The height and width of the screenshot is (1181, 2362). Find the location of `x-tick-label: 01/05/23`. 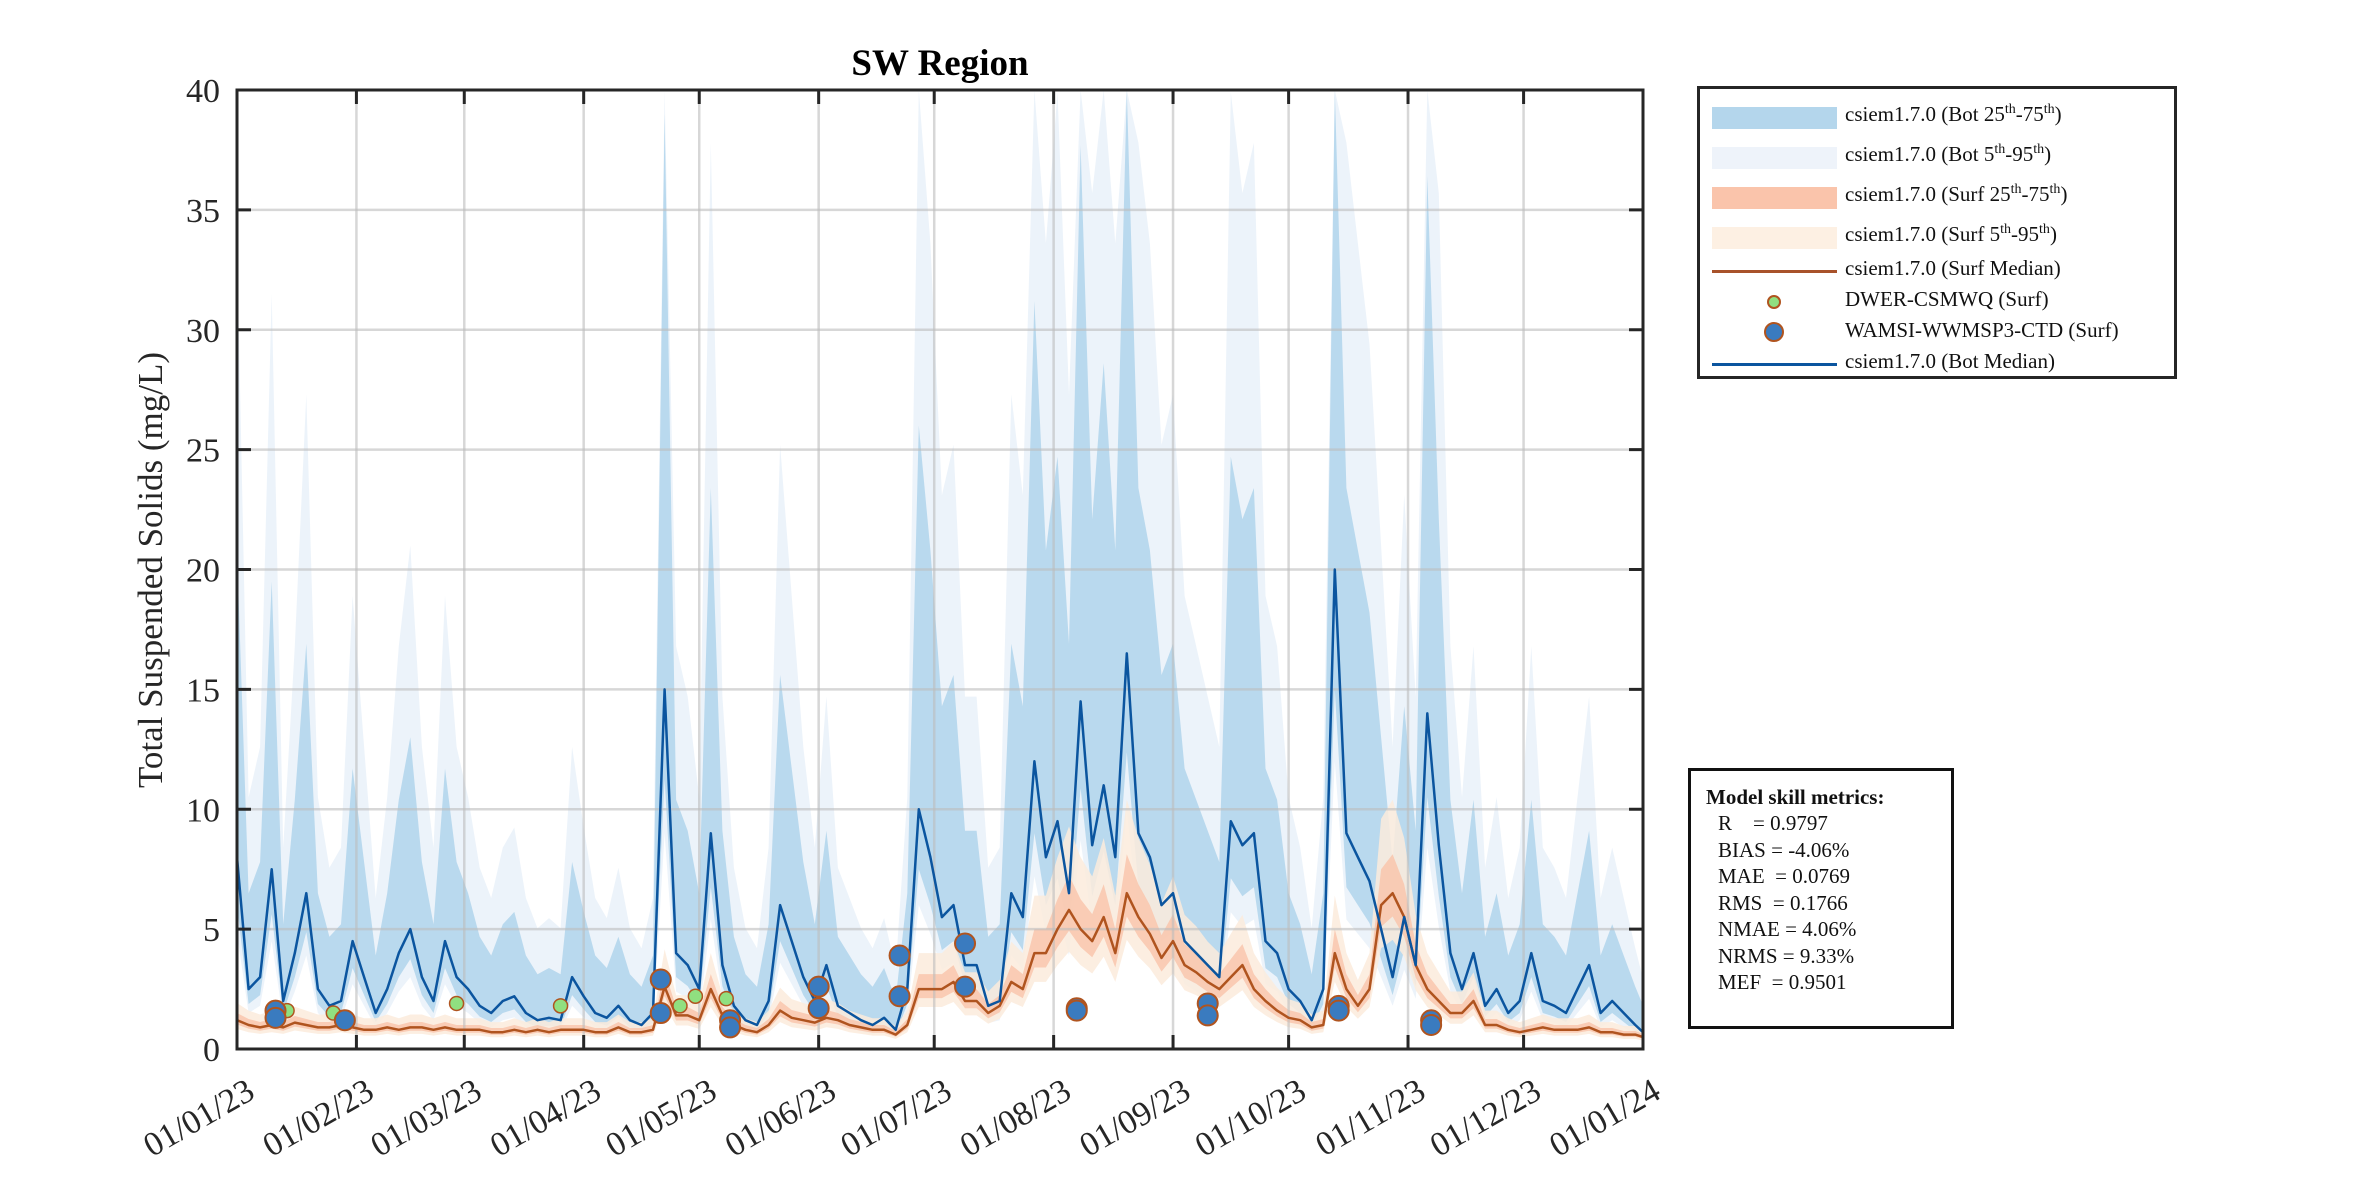

x-tick-label: 01/05/23 is located at coordinates (661, 1118).